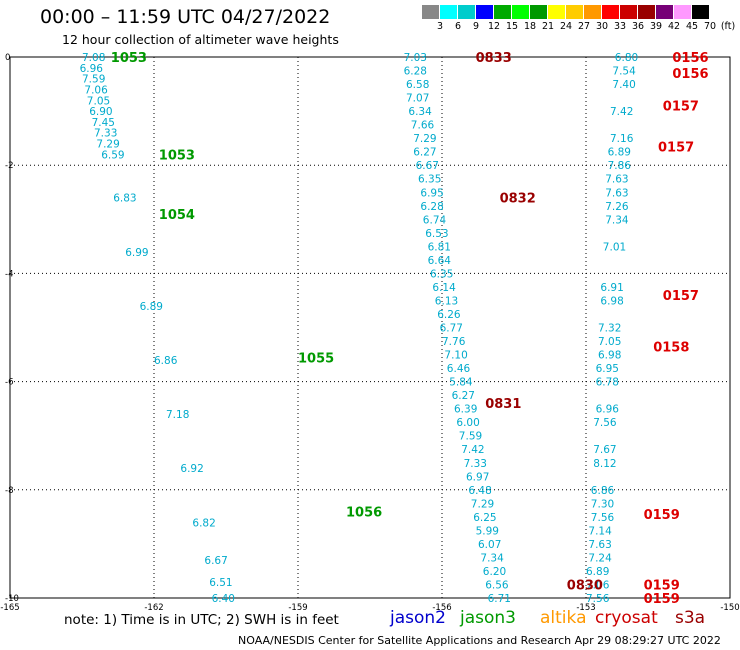 This screenshot has width=740, height=650. Describe the element at coordinates (617, 207) in the screenshot. I see `wave-height-point: 7.26` at that location.